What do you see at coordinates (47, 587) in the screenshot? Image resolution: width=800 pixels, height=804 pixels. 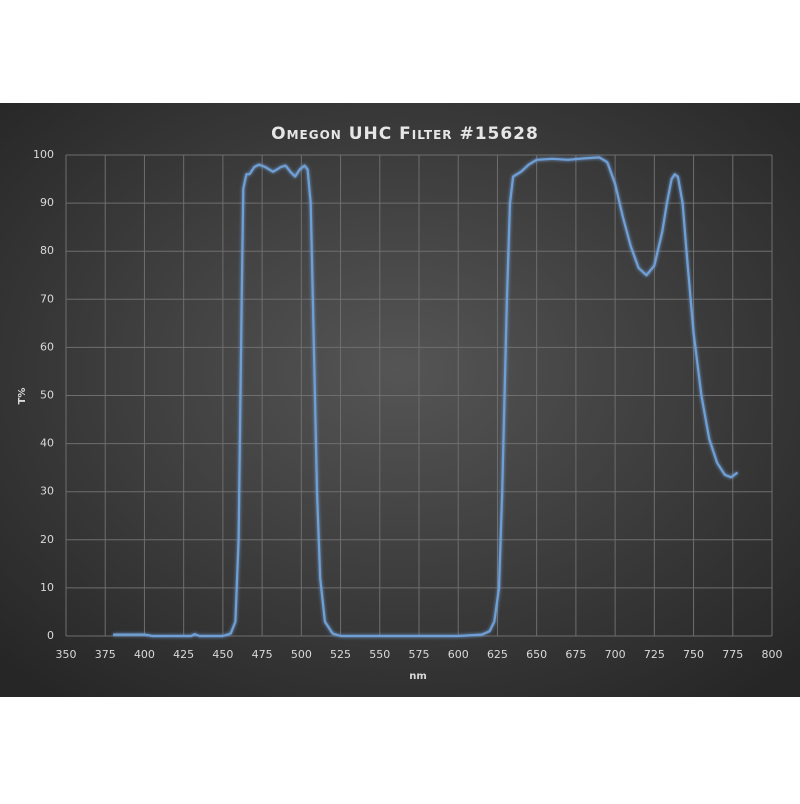 I see `y-tick-label: 10` at bounding box center [47, 587].